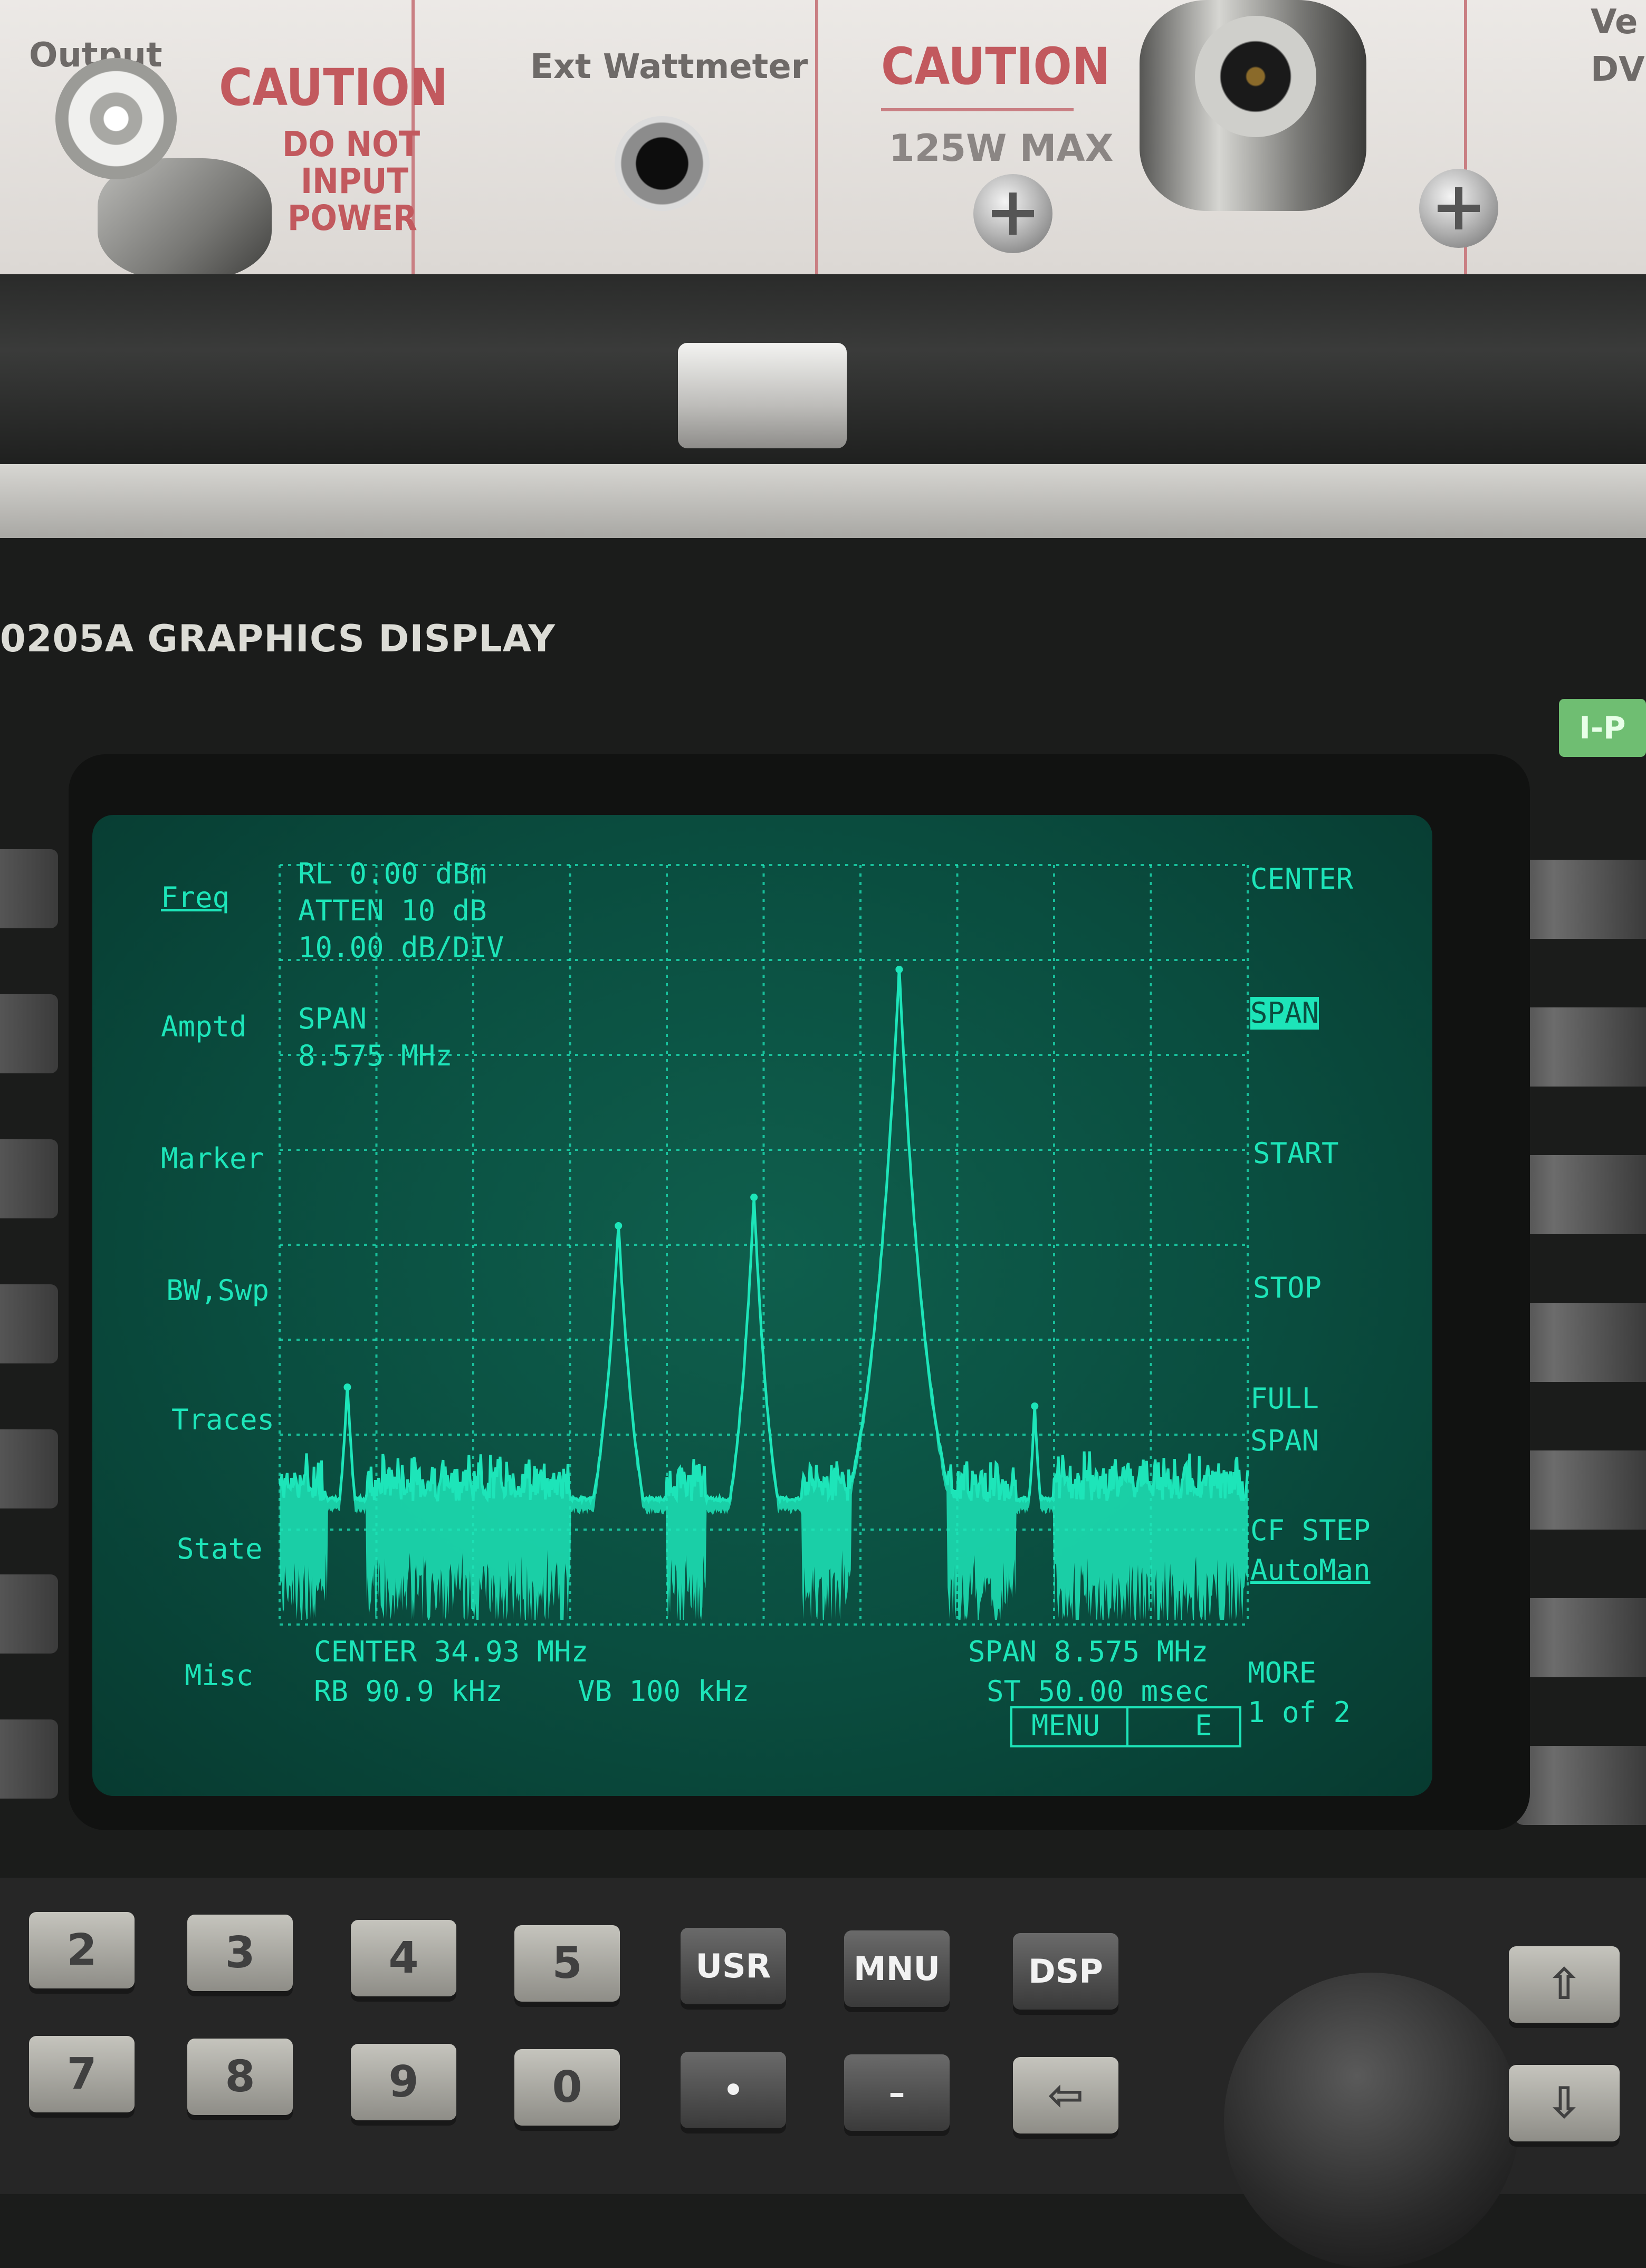 Image resolution: width=1646 pixels, height=2268 pixels. Describe the element at coordinates (82, 1950) in the screenshot. I see `key-2: 2` at that location.